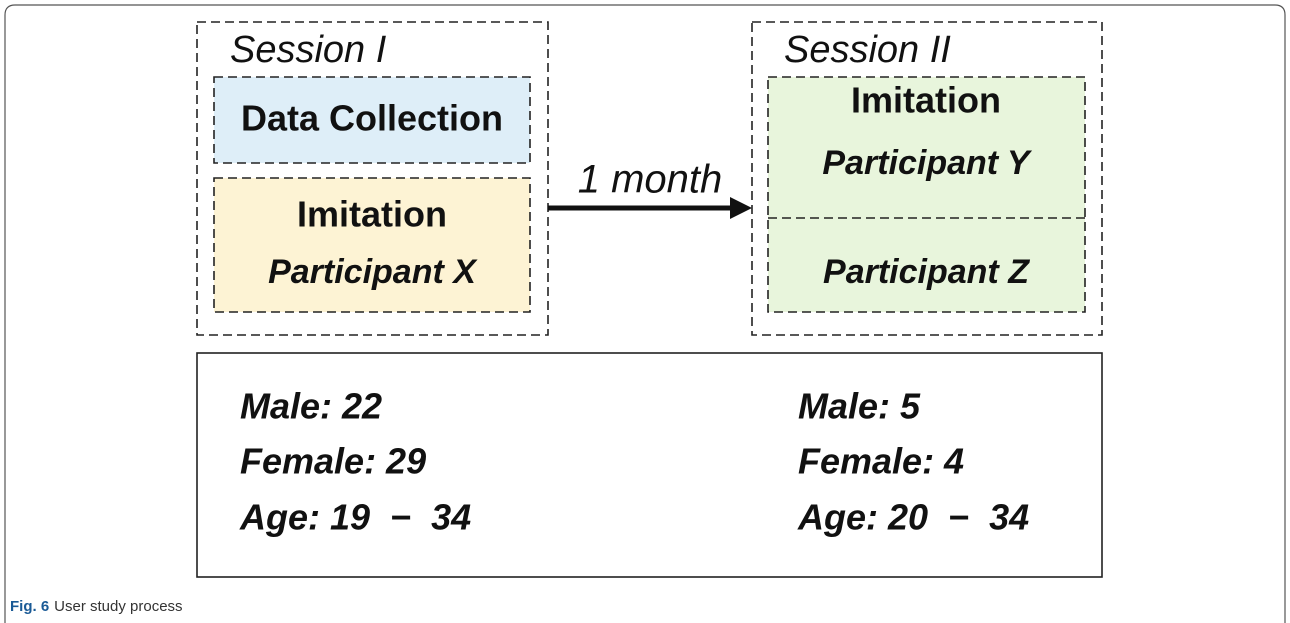 This screenshot has width=1290, height=623. What do you see at coordinates (29, 606) in the screenshot?
I see `caption-label: Fig. 6` at bounding box center [29, 606].